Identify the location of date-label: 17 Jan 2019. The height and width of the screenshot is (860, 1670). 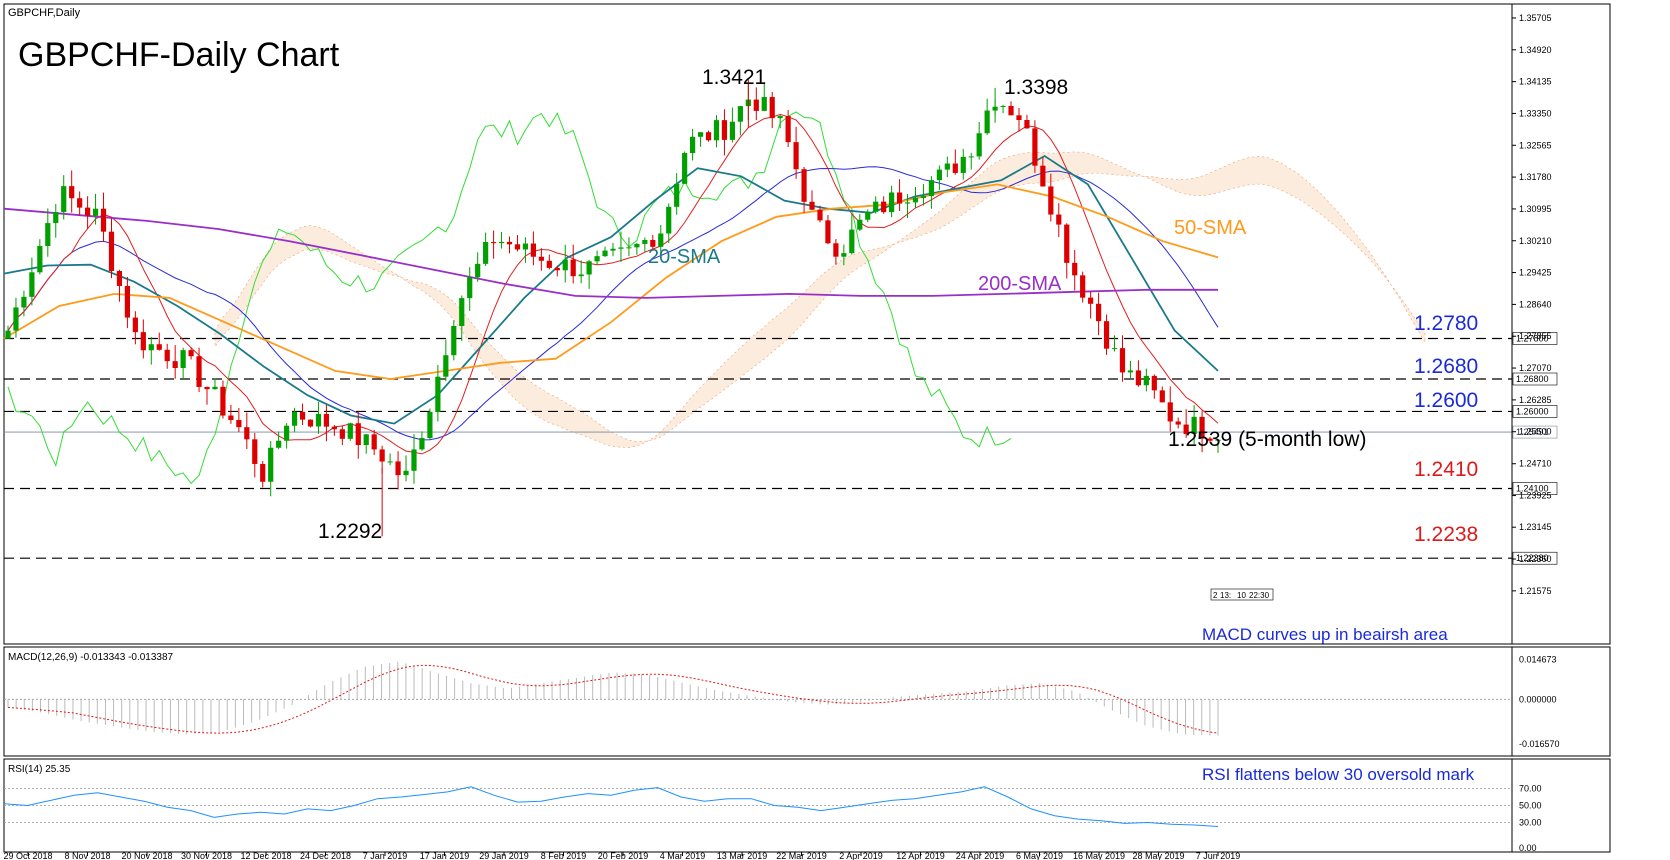
(445, 855).